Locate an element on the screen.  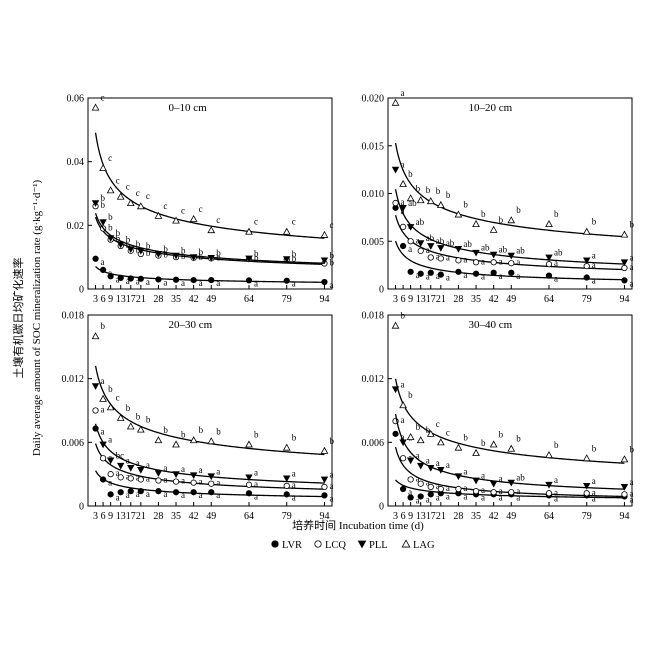
x-tick-label: 64 is located at coordinates (249, 516).